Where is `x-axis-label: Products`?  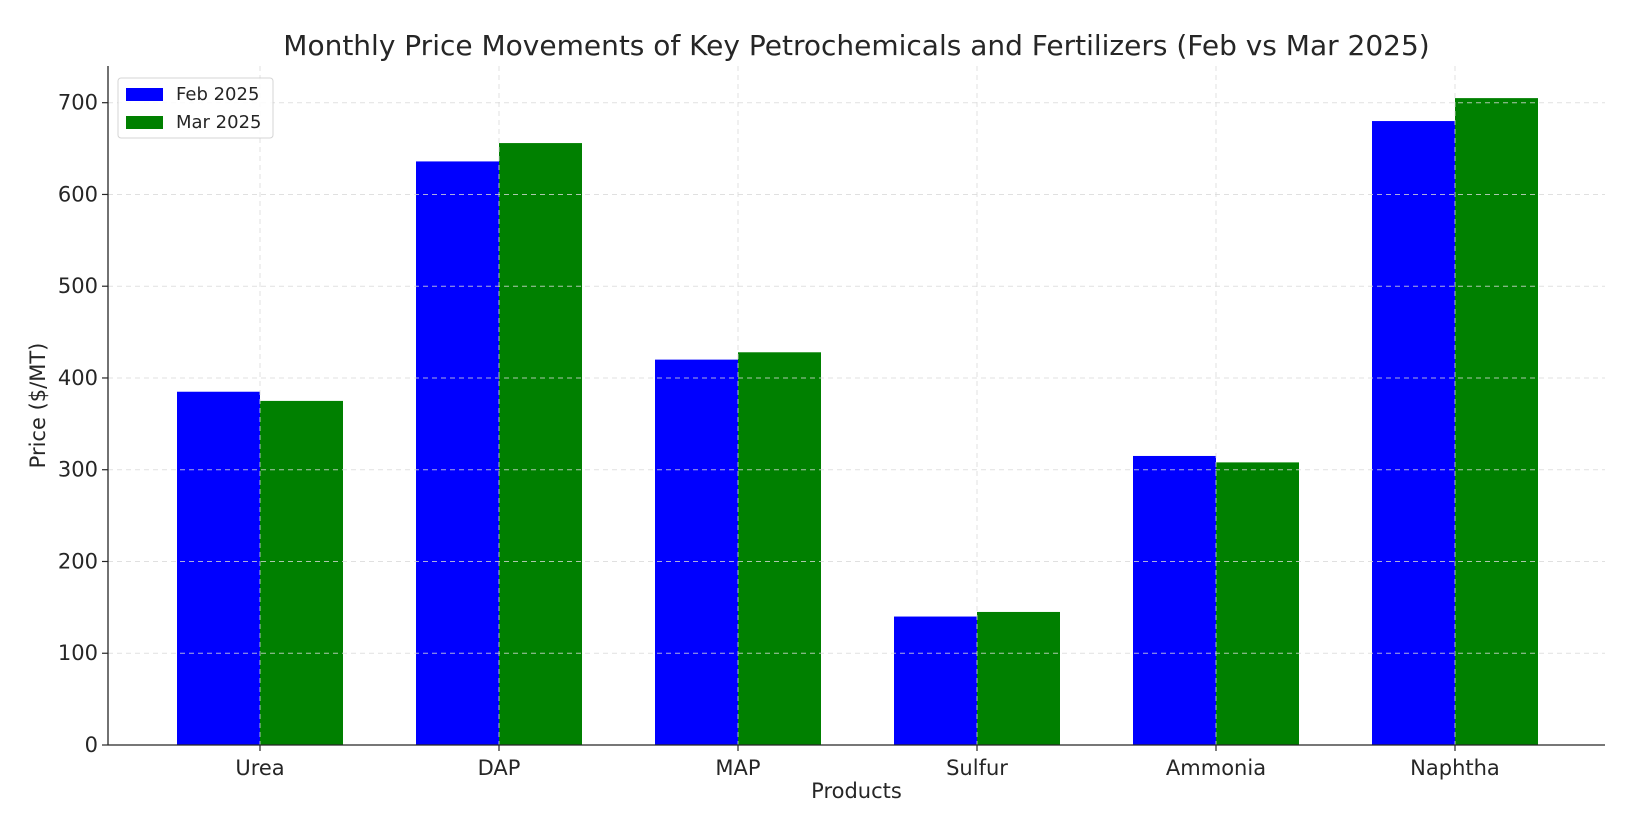 x-axis-label: Products is located at coordinates (856, 791).